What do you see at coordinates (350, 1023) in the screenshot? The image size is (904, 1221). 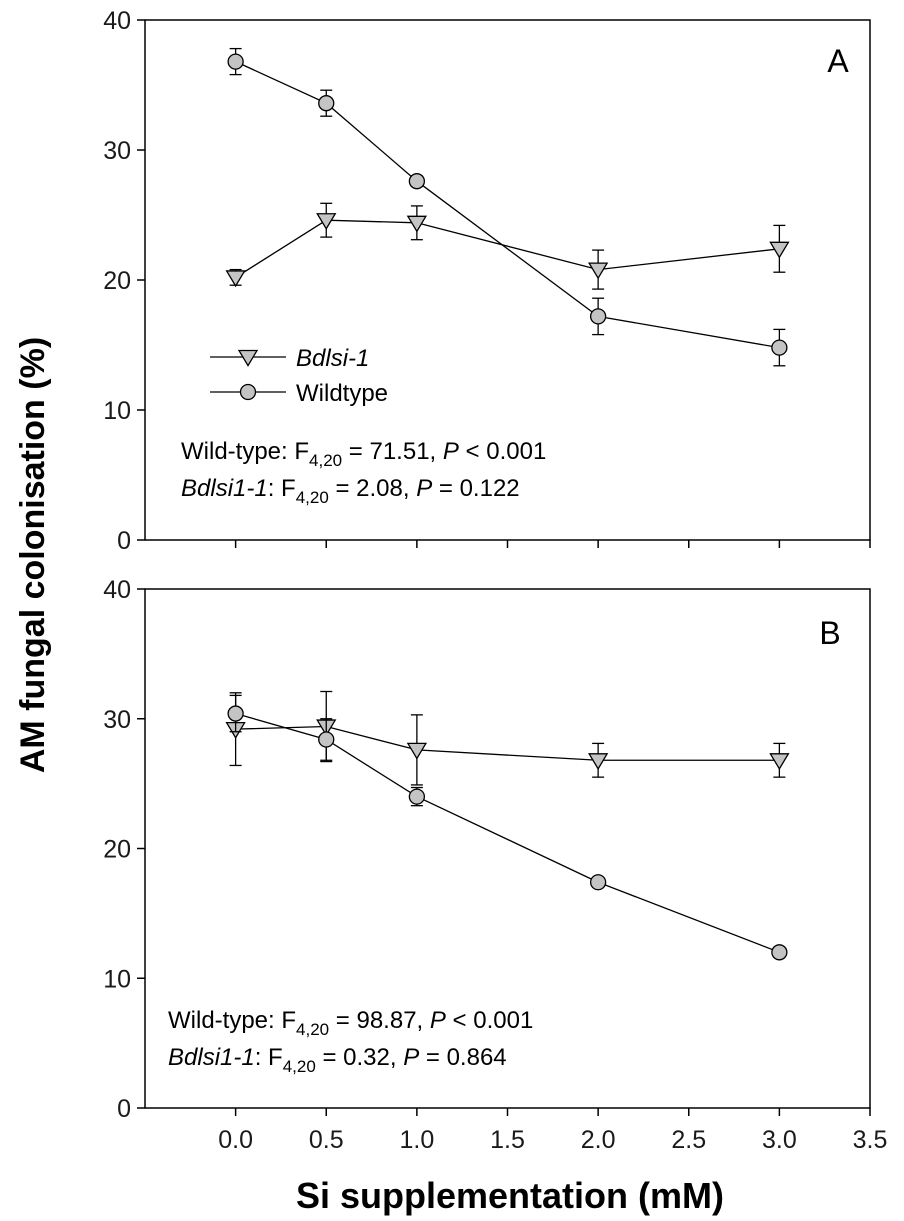 I see `stat-annotation: Wild-type: F4,20 = 98.87, P < 0.001` at bounding box center [350, 1023].